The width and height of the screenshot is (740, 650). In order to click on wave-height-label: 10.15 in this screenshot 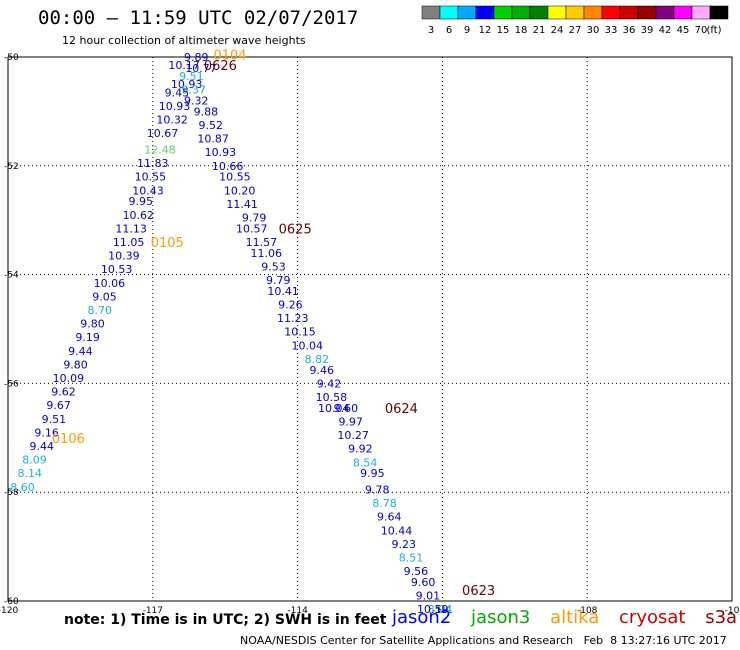, I will do `click(300, 332)`.